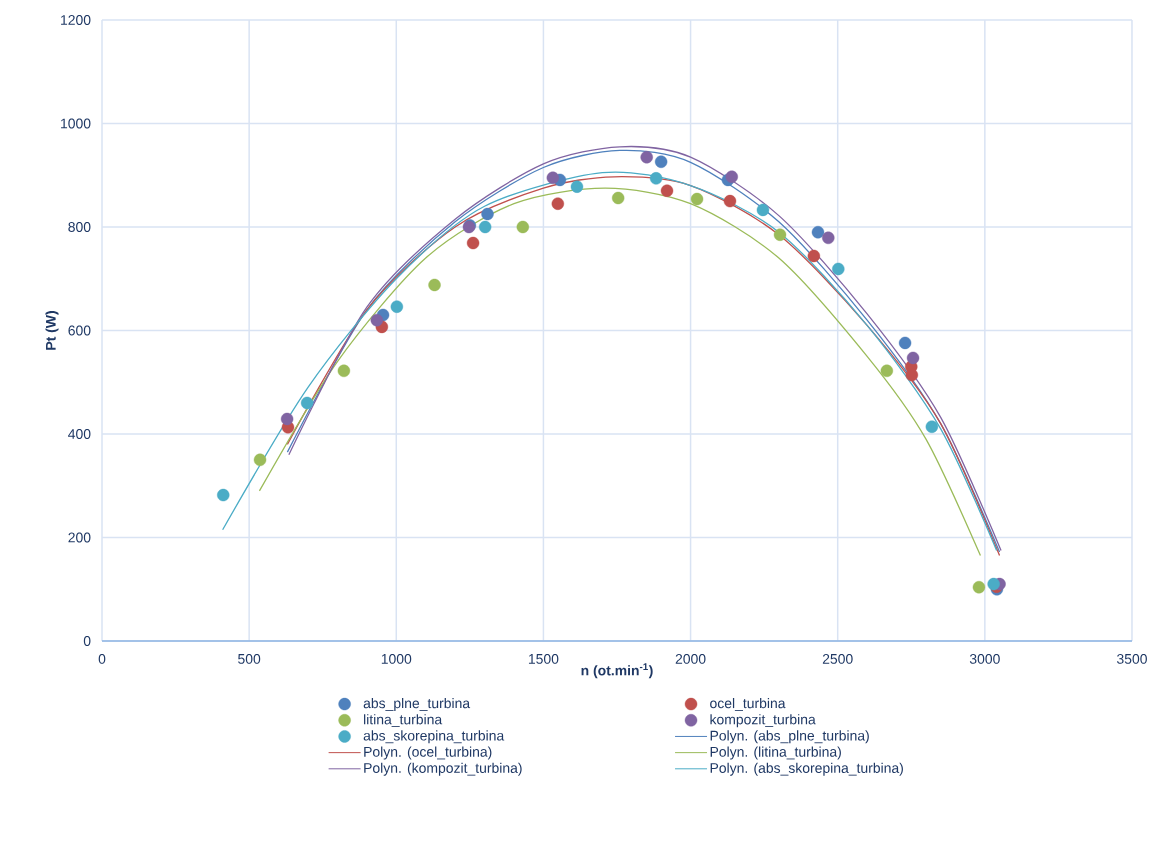 The image size is (1166, 843). What do you see at coordinates (543, 658) in the screenshot?
I see `x-tick-label: 1500` at bounding box center [543, 658].